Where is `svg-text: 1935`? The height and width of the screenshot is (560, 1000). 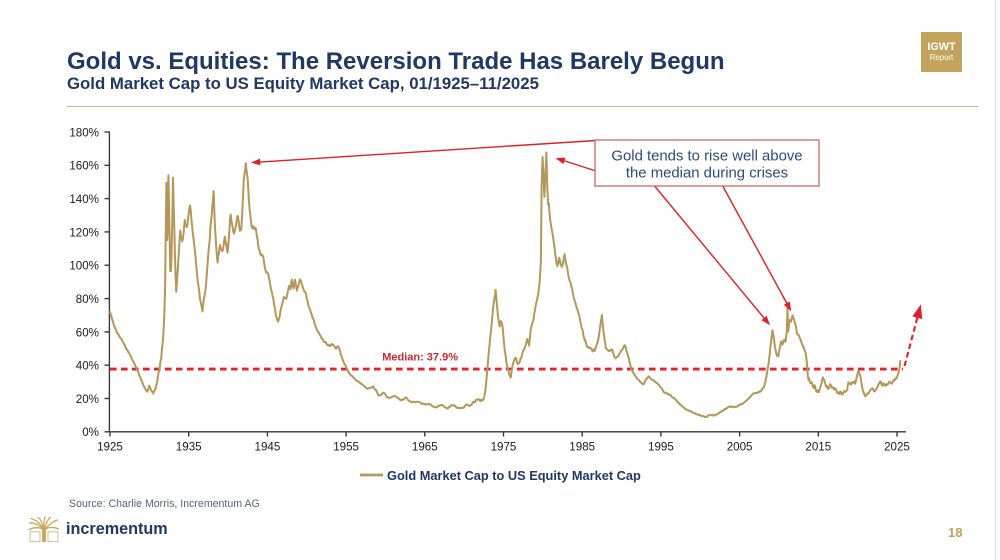 svg-text: 1935 is located at coordinates (189, 447).